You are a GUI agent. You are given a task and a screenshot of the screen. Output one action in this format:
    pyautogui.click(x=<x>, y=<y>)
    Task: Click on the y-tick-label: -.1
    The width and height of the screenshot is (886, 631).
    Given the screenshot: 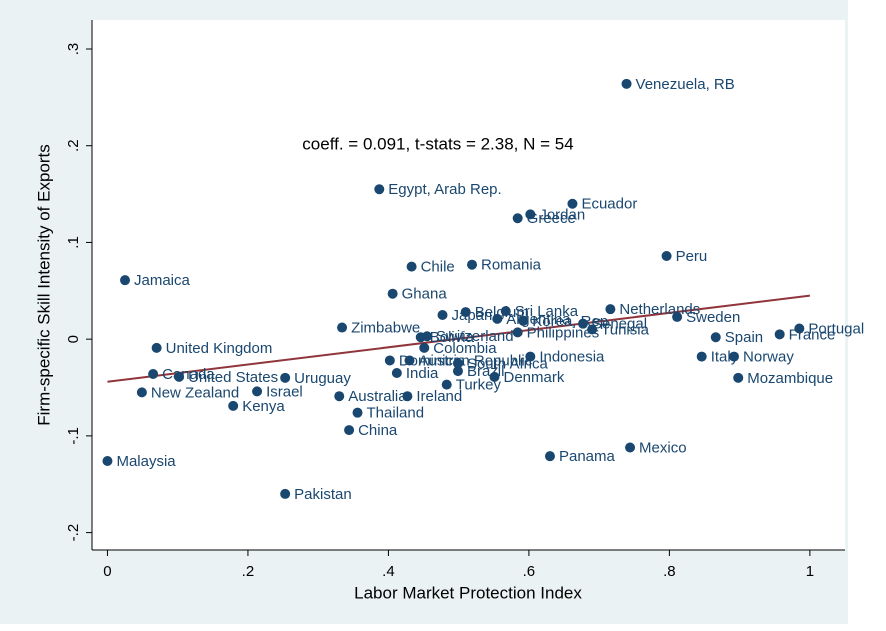 What is the action you would take?
    pyautogui.click(x=73, y=436)
    